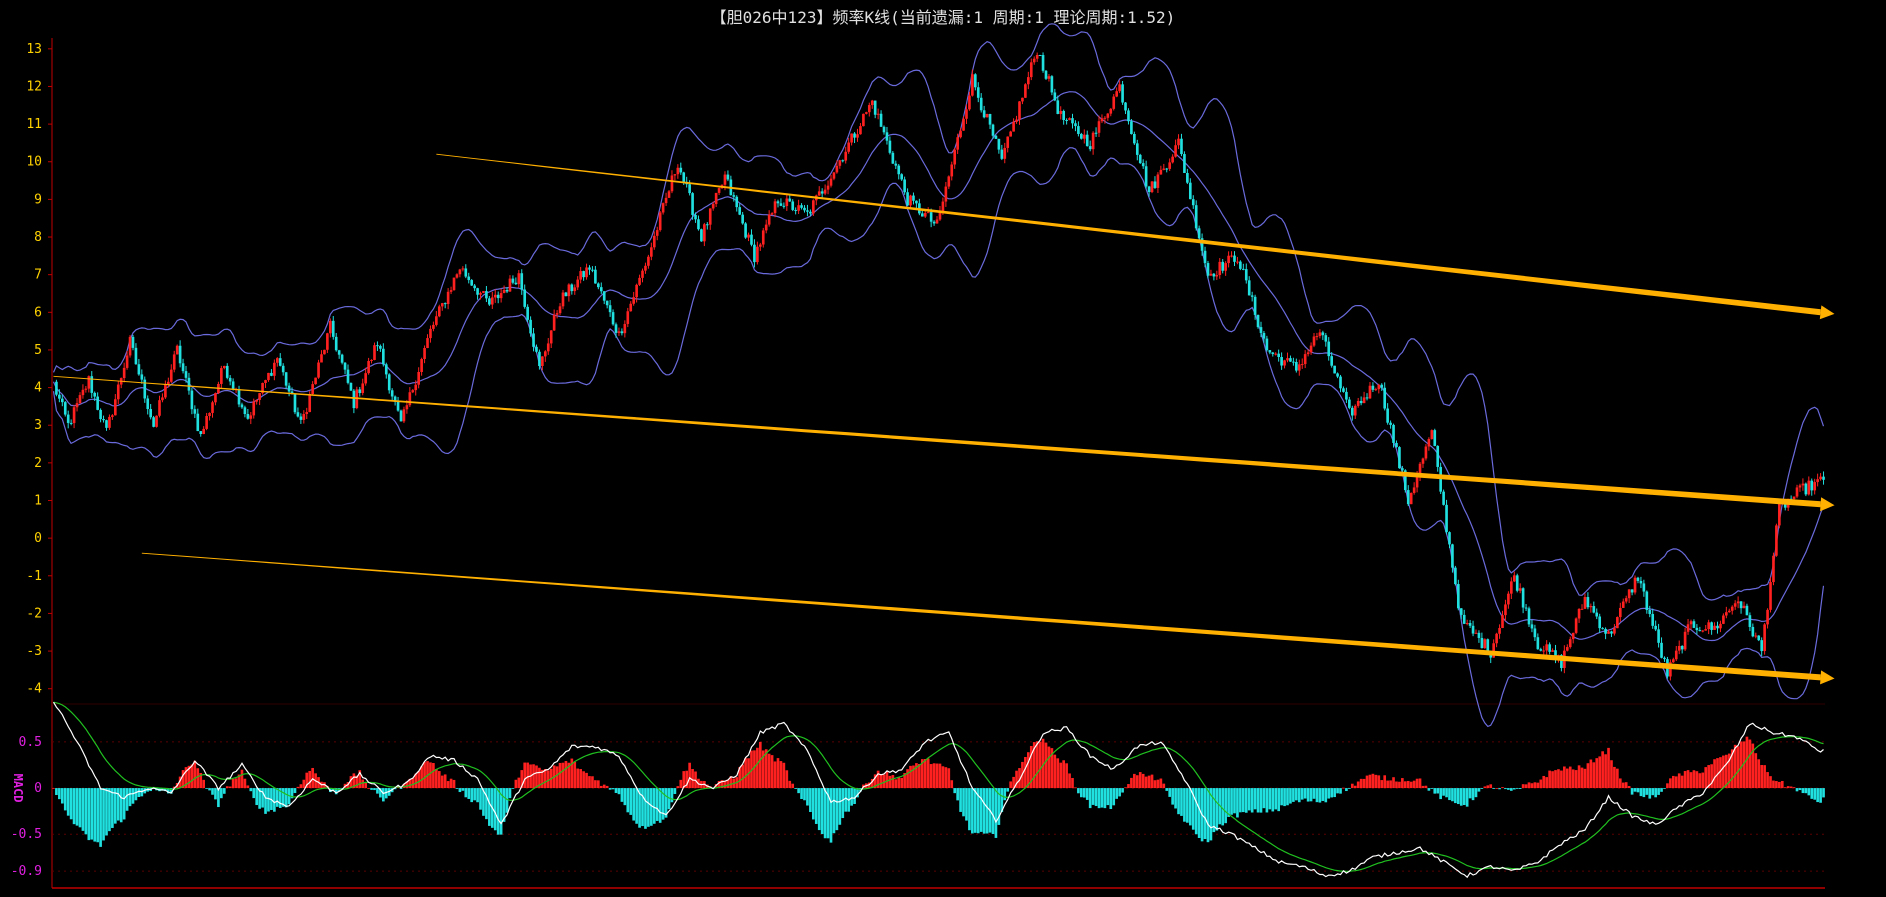 The width and height of the screenshot is (1886, 897). I want to click on trend-arrow-line, so click(1128, 234).